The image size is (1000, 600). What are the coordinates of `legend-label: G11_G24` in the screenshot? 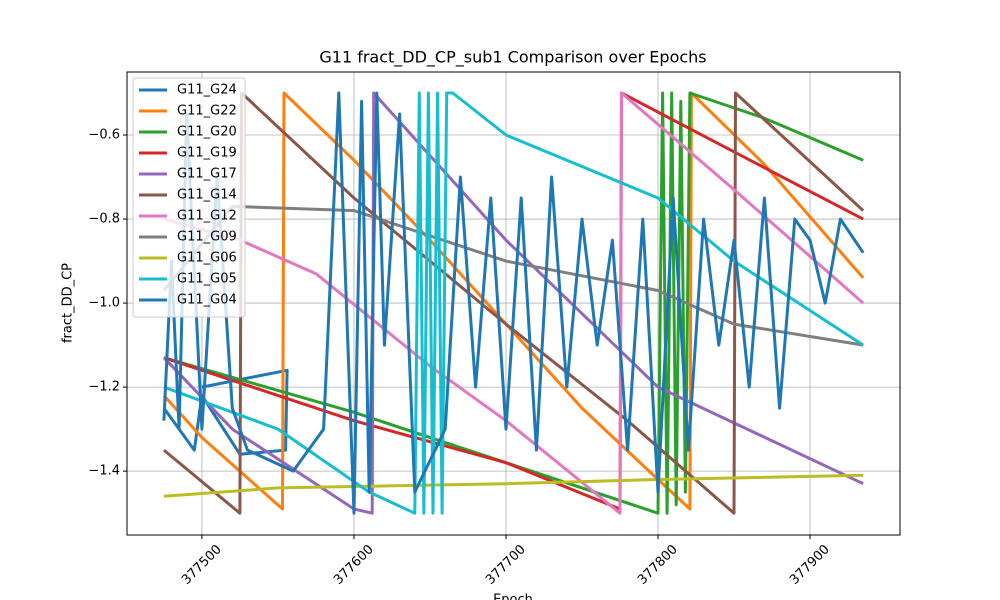 It's located at (207, 90).